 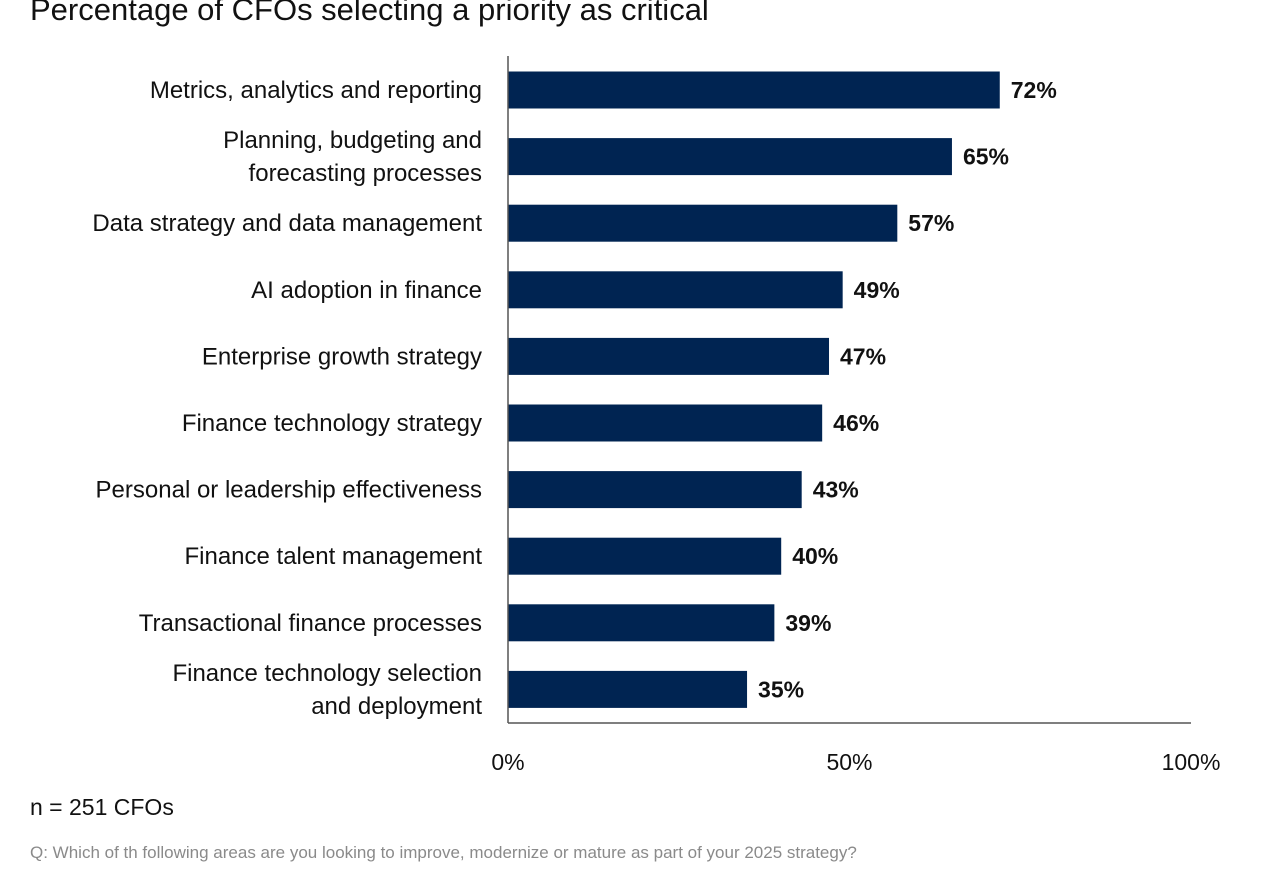 What do you see at coordinates (781, 689) in the screenshot?
I see `value-label-10: 35%` at bounding box center [781, 689].